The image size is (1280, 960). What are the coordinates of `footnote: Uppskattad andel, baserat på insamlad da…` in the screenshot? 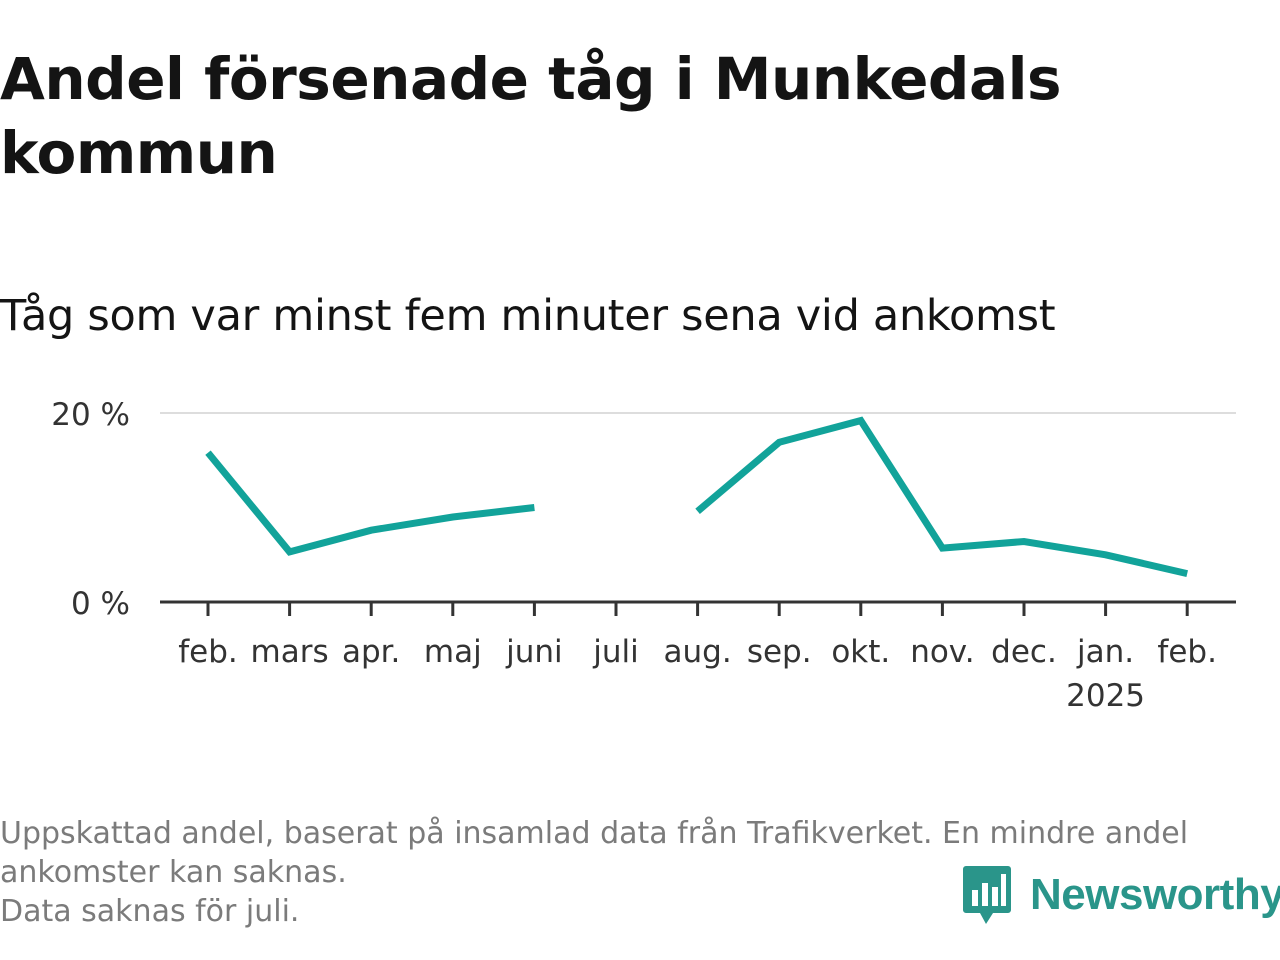 It's located at (635, 872).